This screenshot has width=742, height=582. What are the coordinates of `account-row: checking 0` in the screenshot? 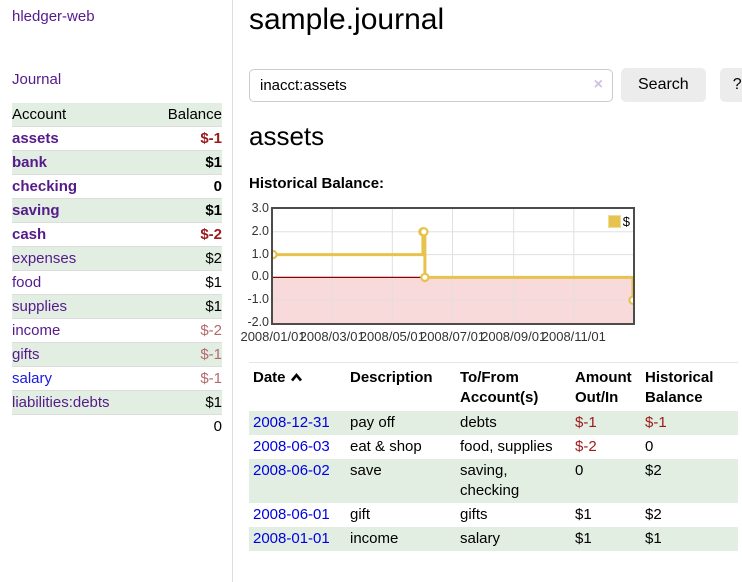 It's located at (117, 186).